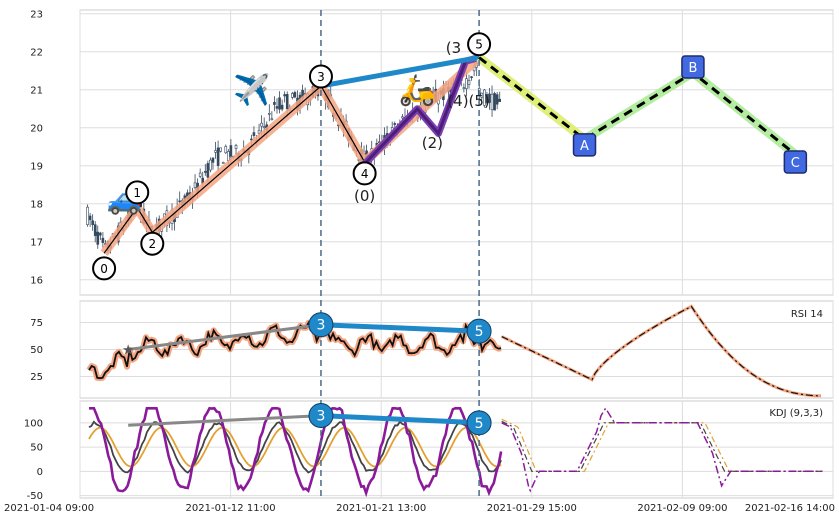  Describe the element at coordinates (400, 72) in the screenshot. I see `price-divergence-line` at that location.